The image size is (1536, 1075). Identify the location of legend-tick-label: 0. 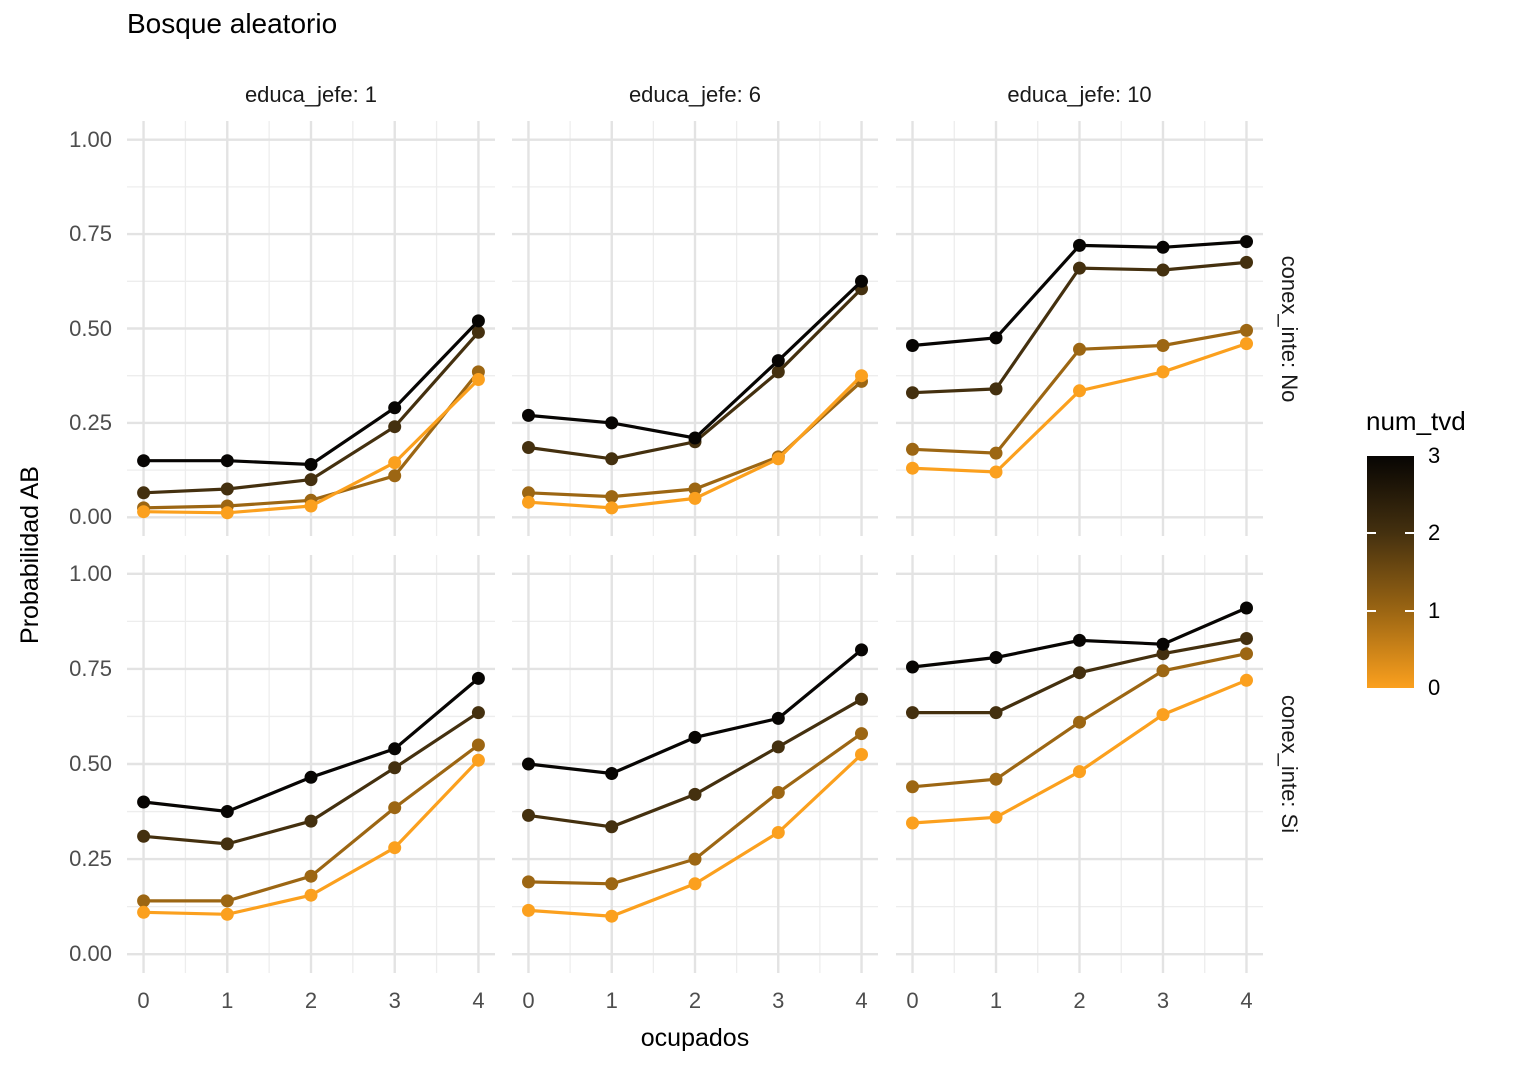
(1434, 687).